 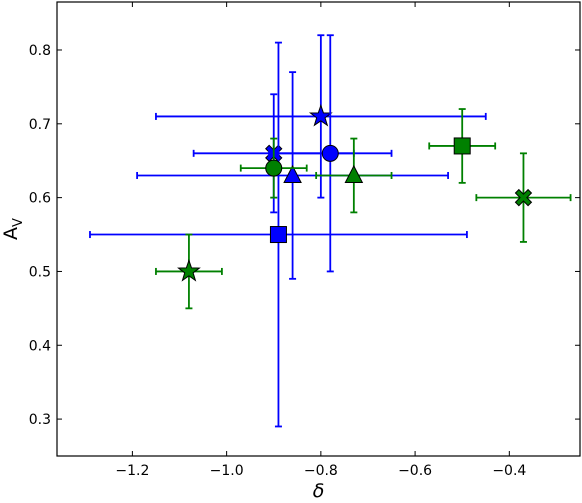 What do you see at coordinates (278, 235) in the screenshot?
I see `data-point-blue-square` at bounding box center [278, 235].